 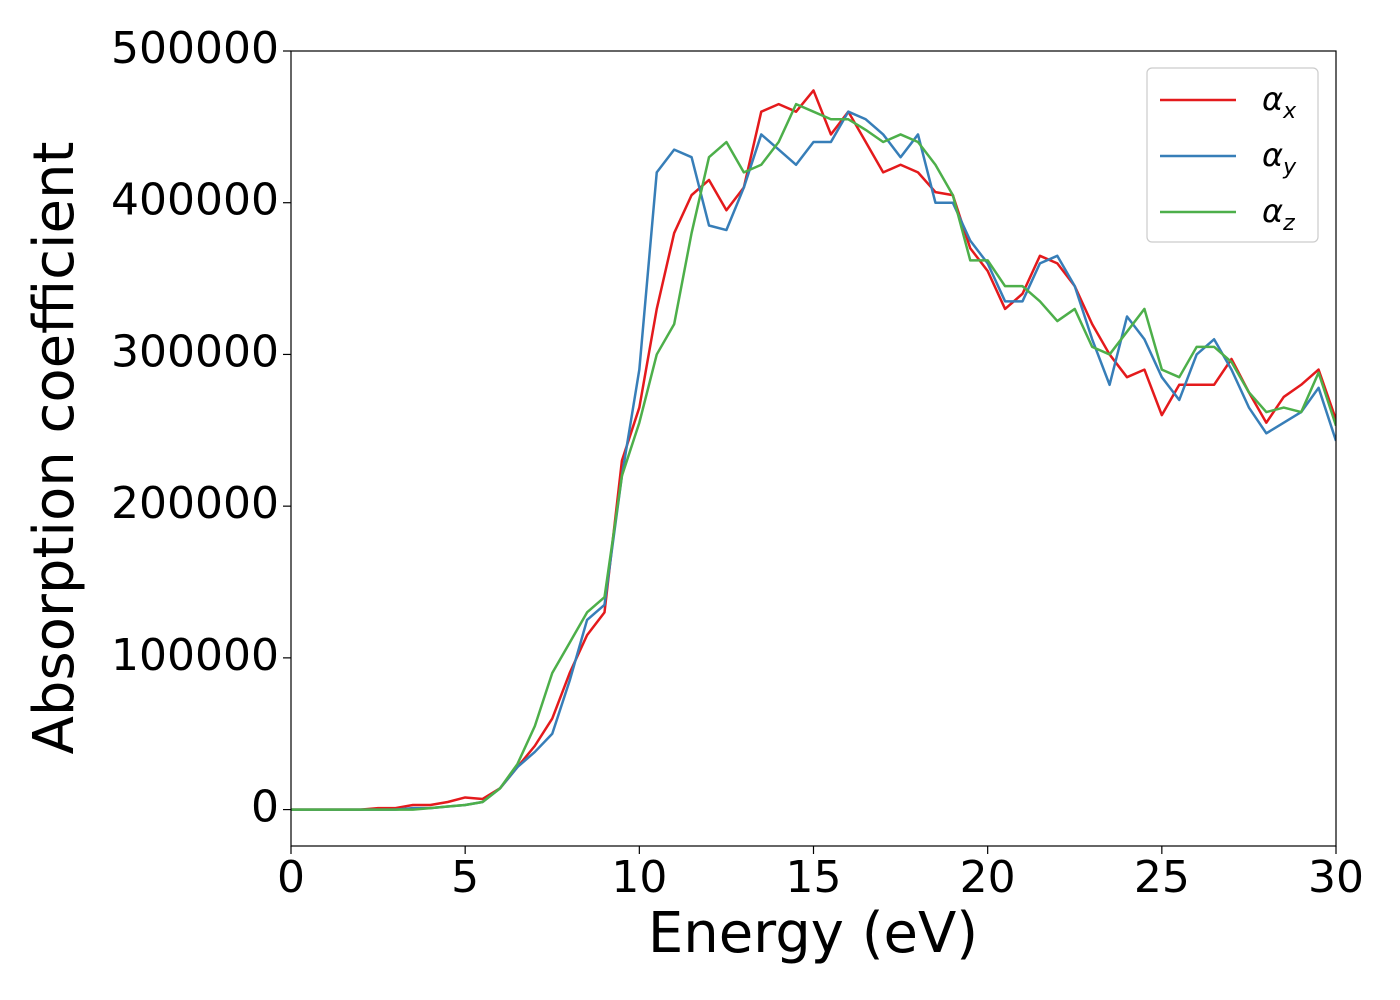 What do you see at coordinates (195, 200) in the screenshot?
I see `y-tick-label: 400000` at bounding box center [195, 200].